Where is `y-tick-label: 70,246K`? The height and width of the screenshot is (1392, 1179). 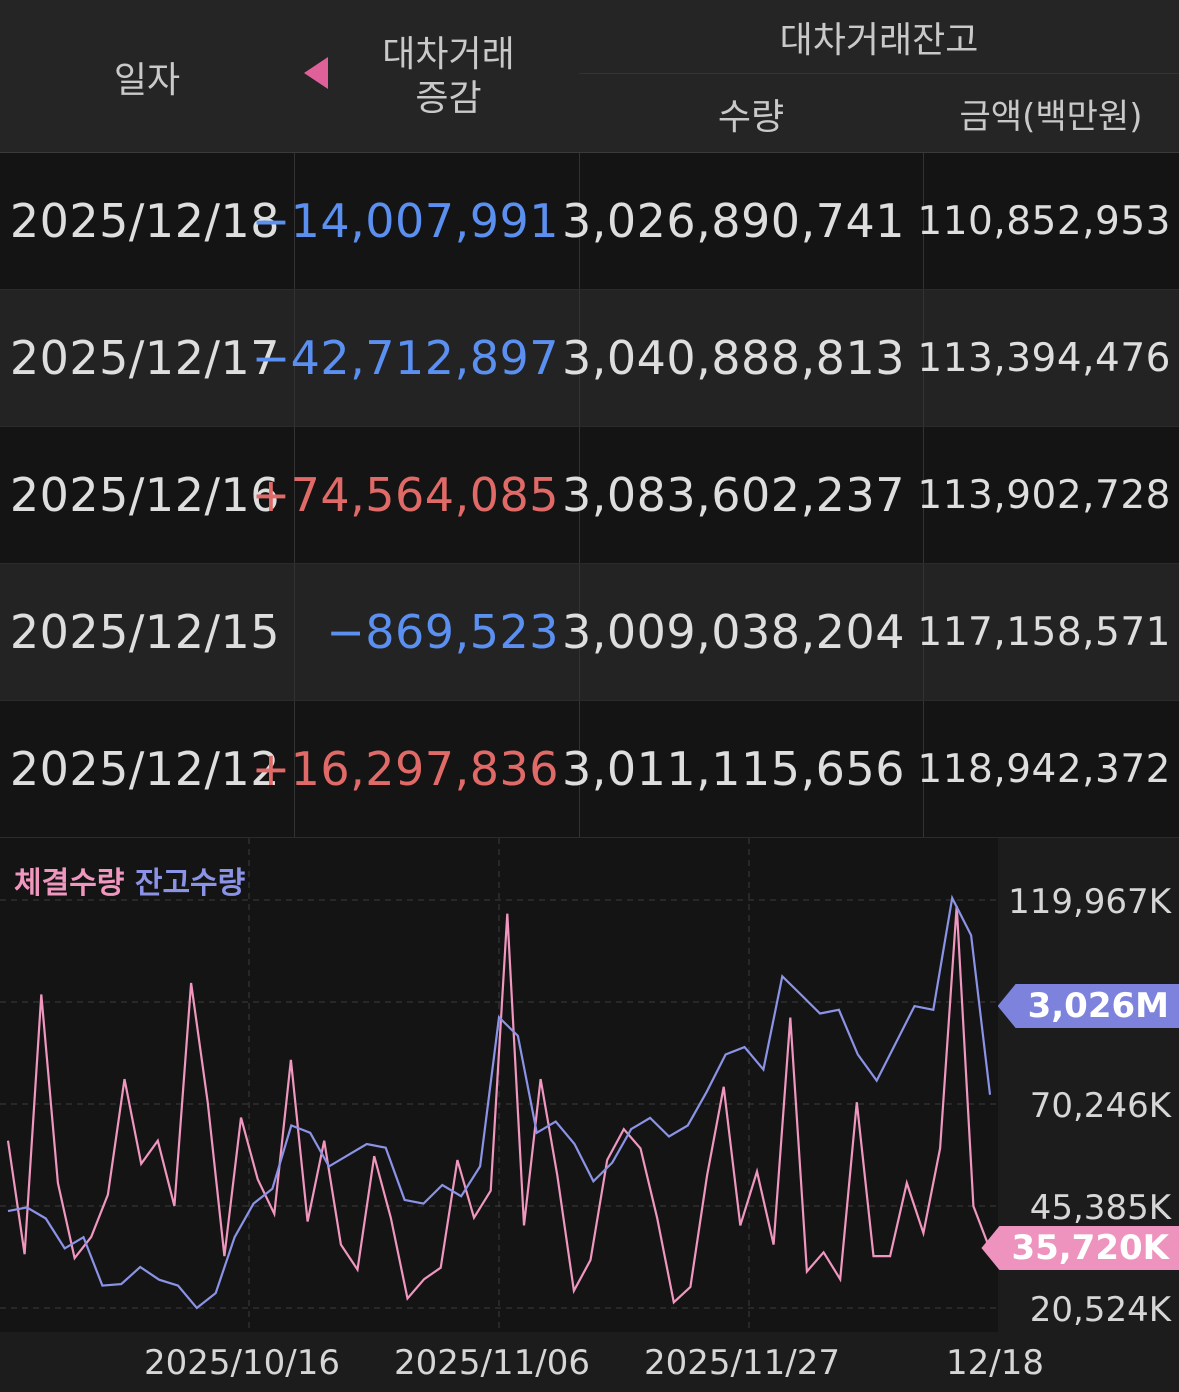 y-tick-label: 70,246K is located at coordinates (1100, 1106).